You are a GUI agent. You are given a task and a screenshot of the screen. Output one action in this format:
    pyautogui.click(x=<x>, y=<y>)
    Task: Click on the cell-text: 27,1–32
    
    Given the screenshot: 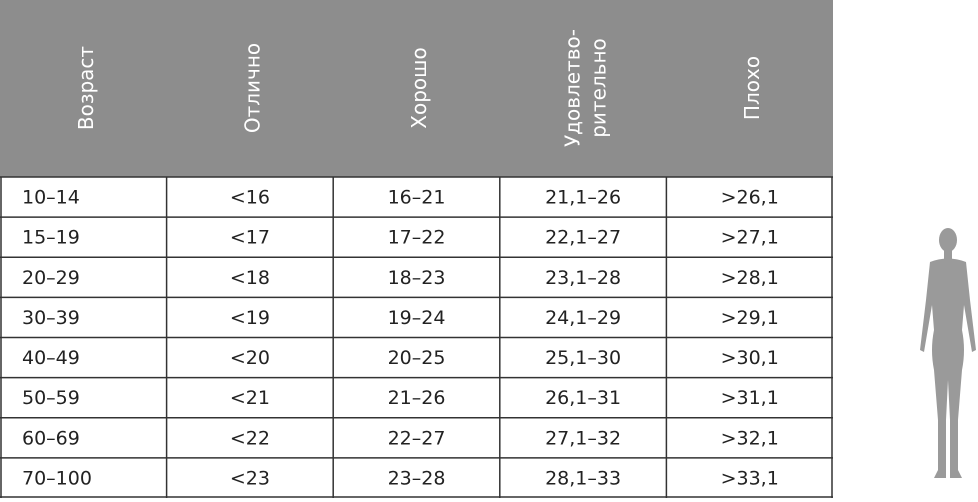 What is the action you would take?
    pyautogui.click(x=583, y=438)
    